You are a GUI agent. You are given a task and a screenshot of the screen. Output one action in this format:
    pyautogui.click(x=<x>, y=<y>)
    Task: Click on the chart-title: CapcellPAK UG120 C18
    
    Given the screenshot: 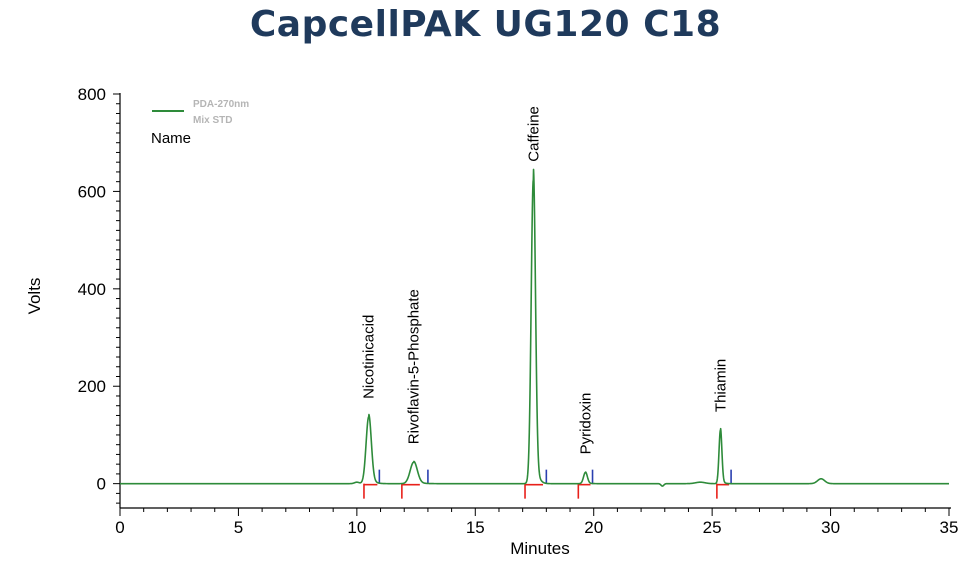 What is the action you would take?
    pyautogui.click(x=485, y=24)
    